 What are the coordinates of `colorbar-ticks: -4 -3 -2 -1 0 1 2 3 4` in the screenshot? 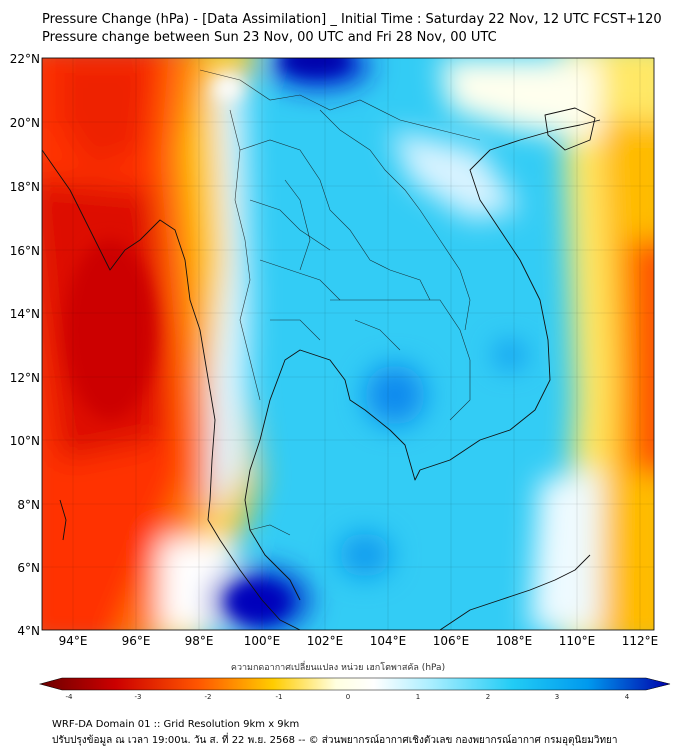 It's located at (348, 697).